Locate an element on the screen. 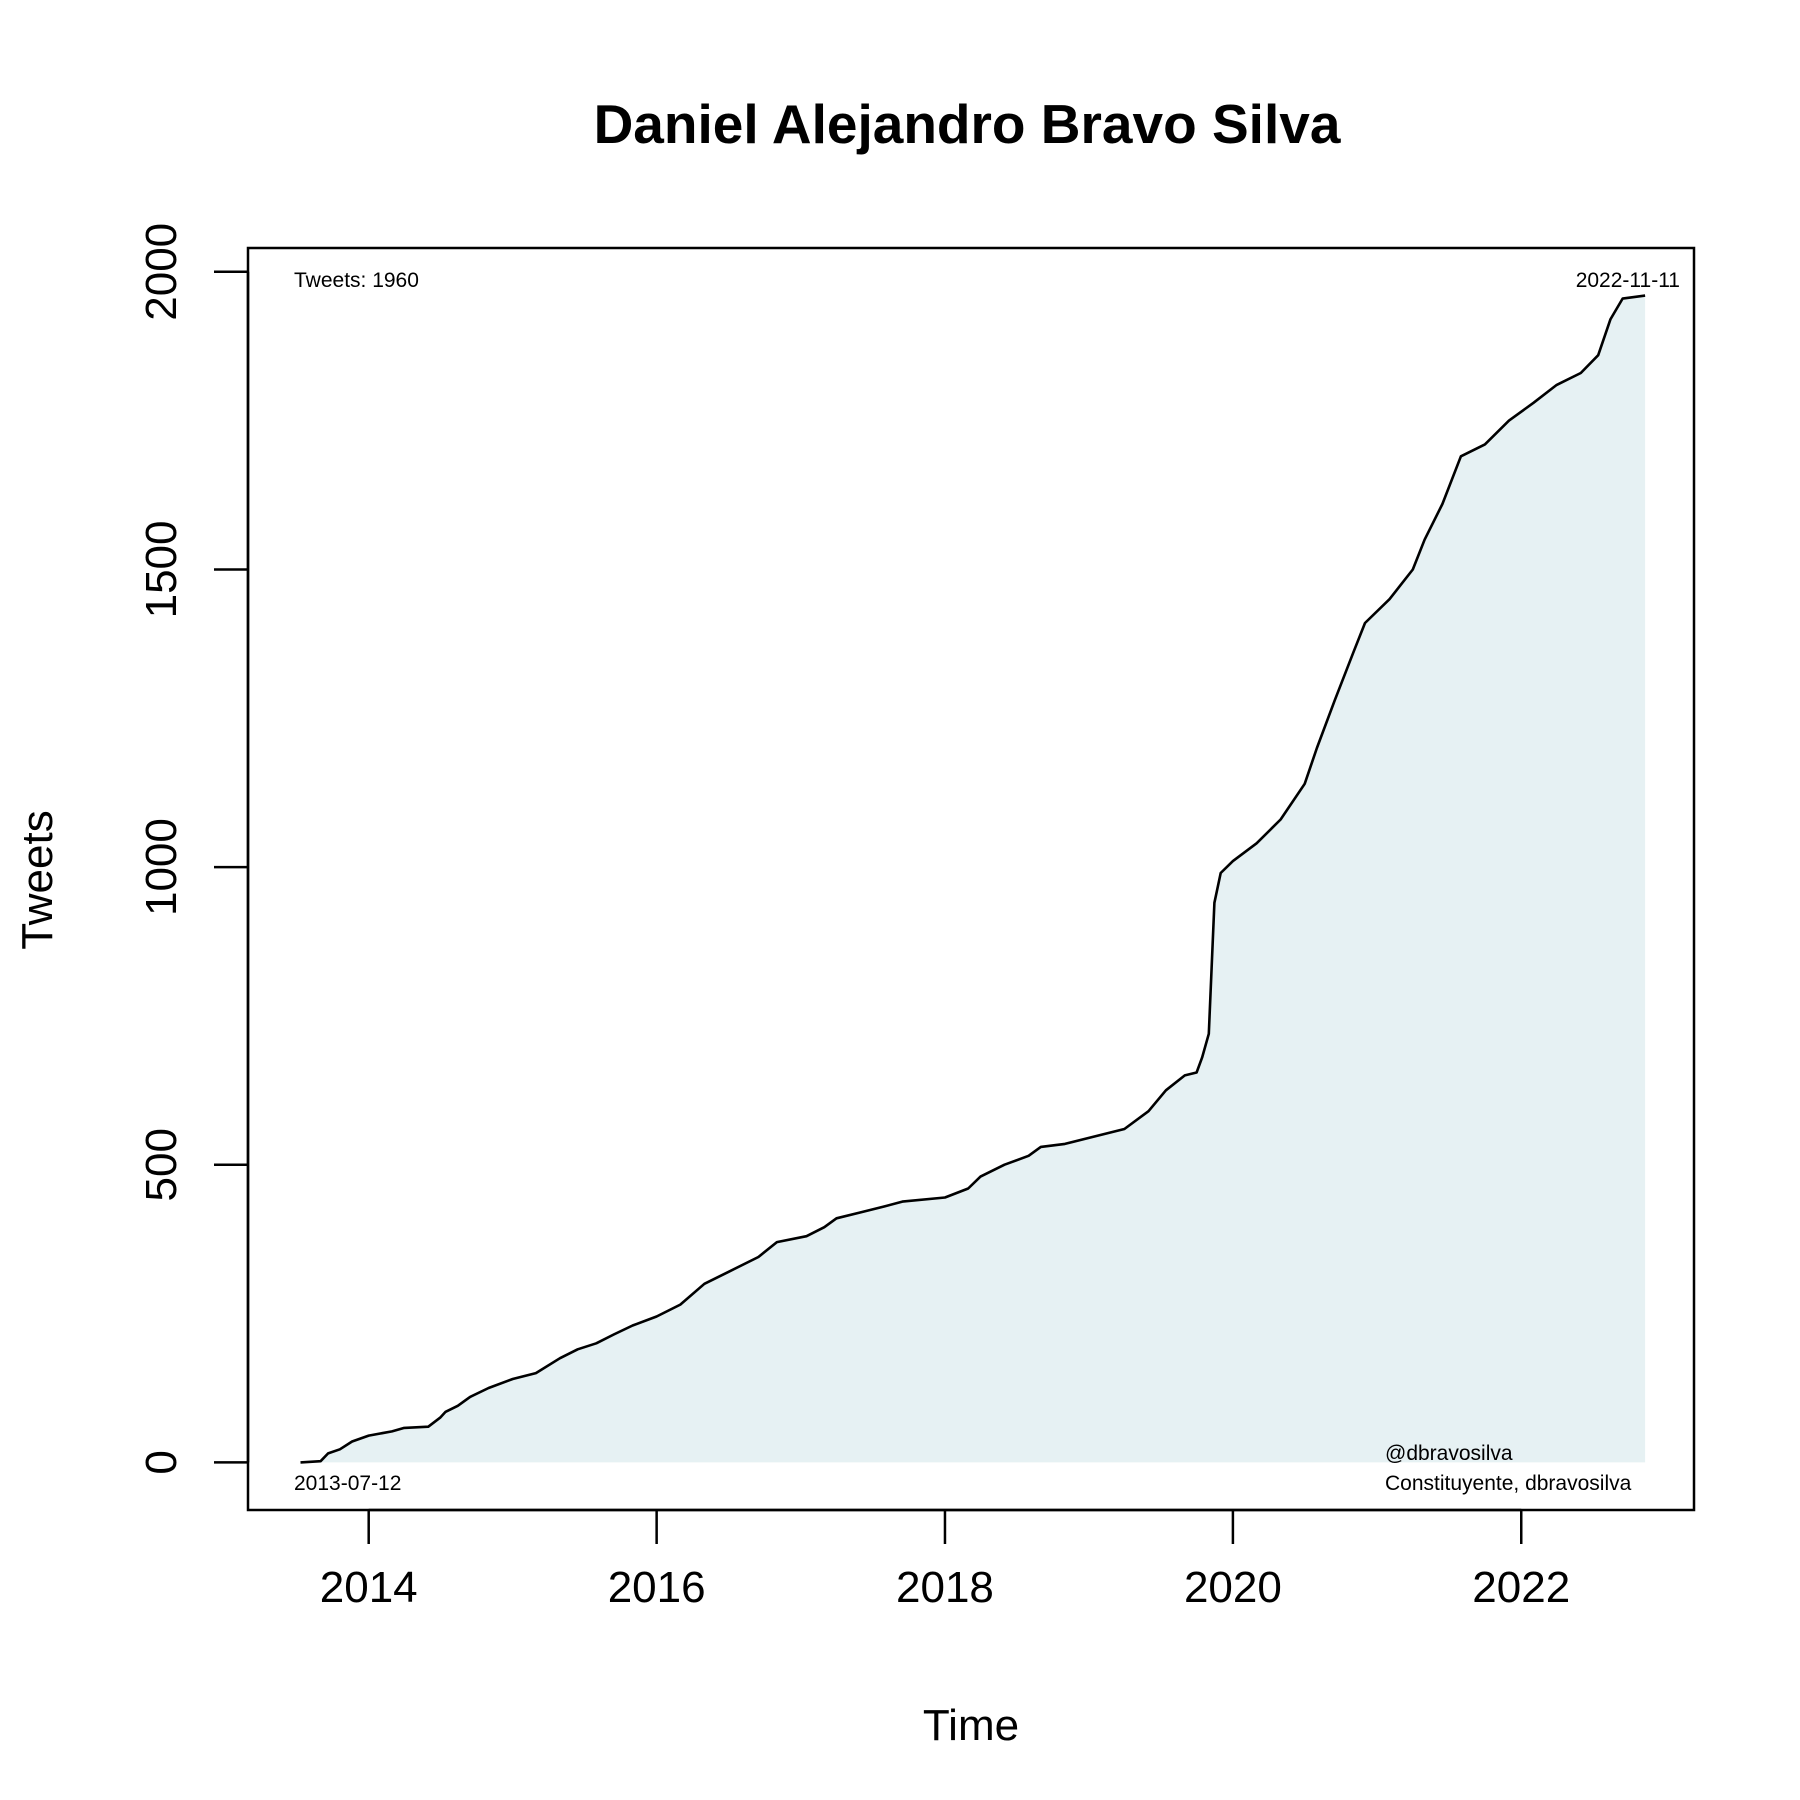 This screenshot has width=1800, height=1800. tweet-count-label: Tweets: 1960 is located at coordinates (356, 280).